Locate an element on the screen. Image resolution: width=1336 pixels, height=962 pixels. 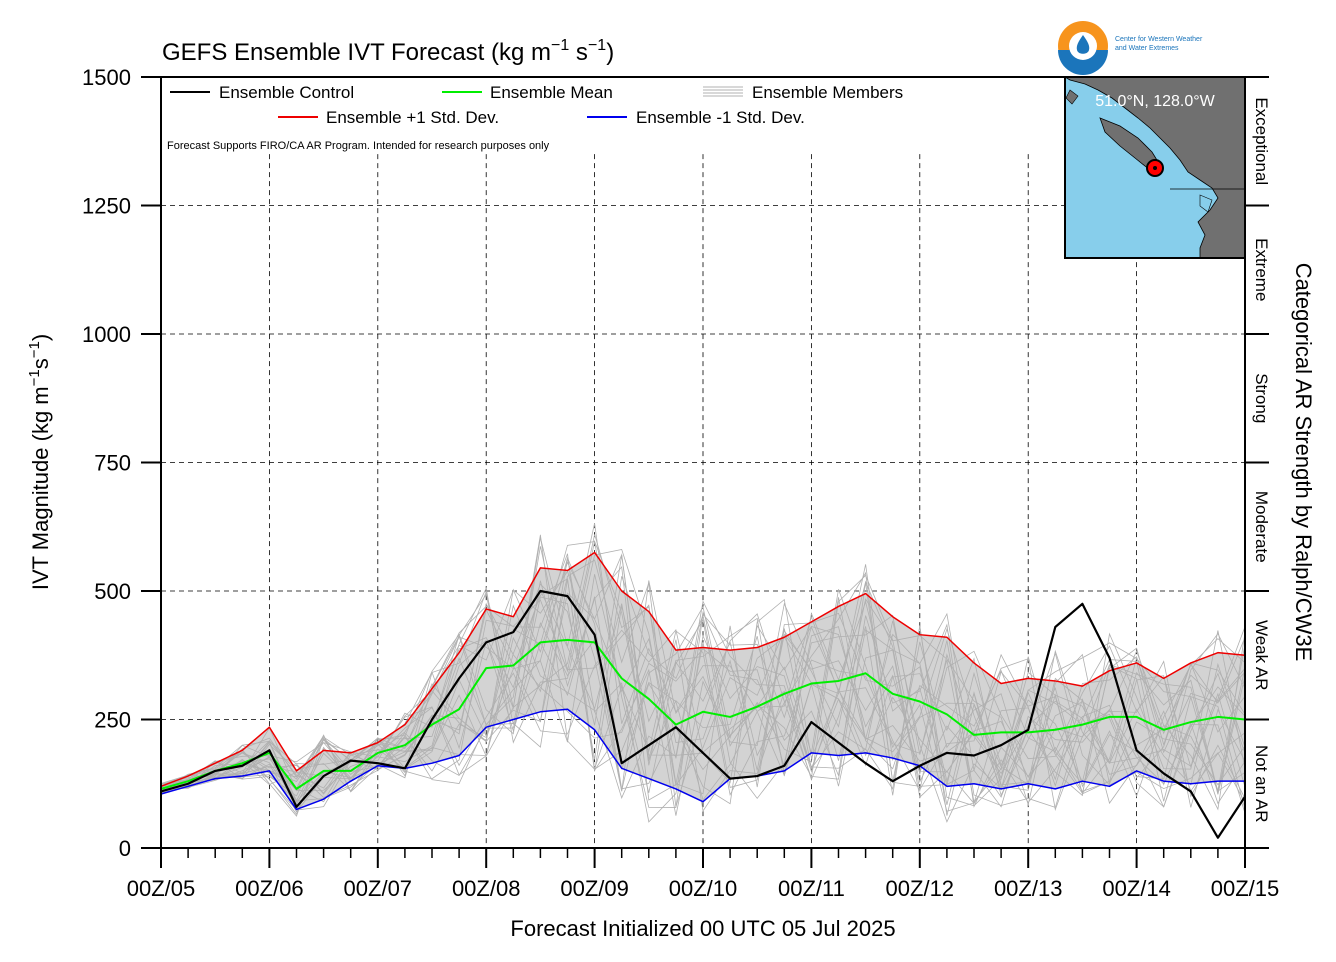
category-label: Not an AR is located at coordinates (1261, 784).